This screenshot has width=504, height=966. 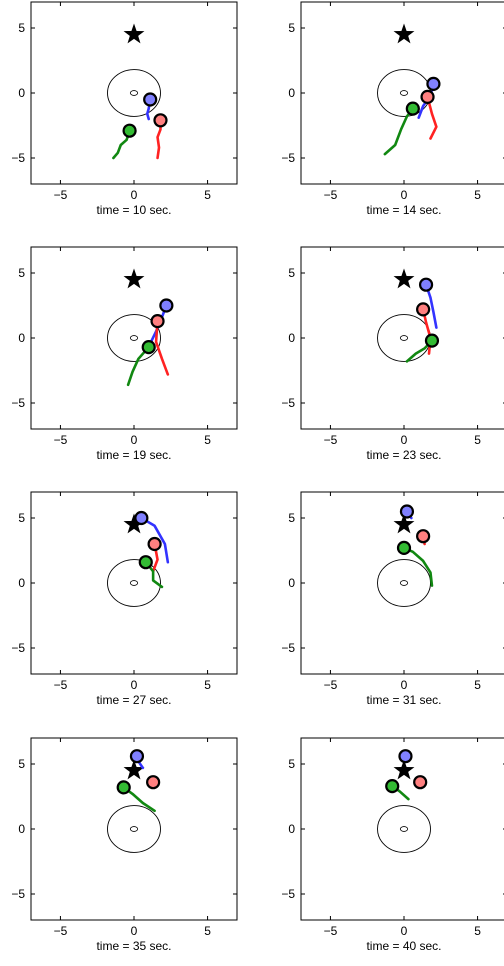 What do you see at coordinates (133, 455) in the screenshot?
I see `x-axis-label: time = 19 sec.` at bounding box center [133, 455].